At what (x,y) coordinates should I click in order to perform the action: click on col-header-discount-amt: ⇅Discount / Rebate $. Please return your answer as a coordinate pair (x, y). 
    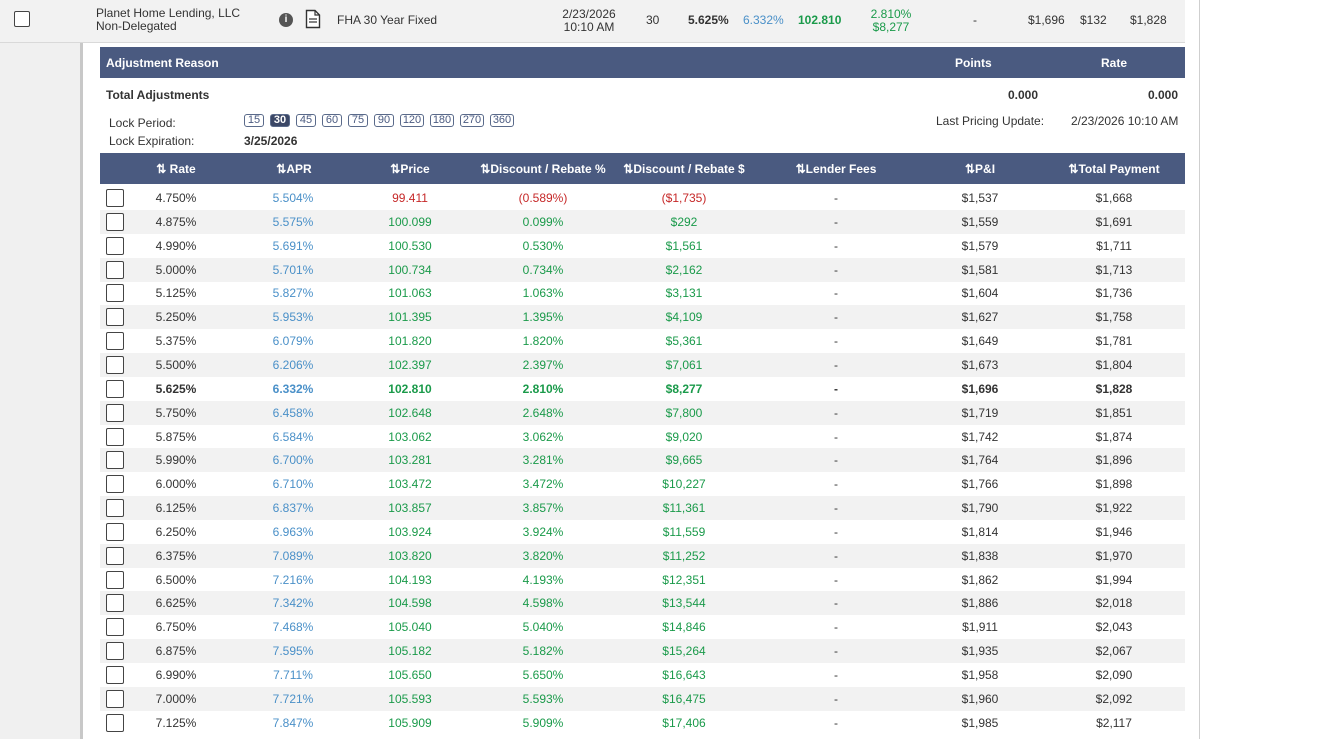
    Looking at the image, I should click on (684, 169).